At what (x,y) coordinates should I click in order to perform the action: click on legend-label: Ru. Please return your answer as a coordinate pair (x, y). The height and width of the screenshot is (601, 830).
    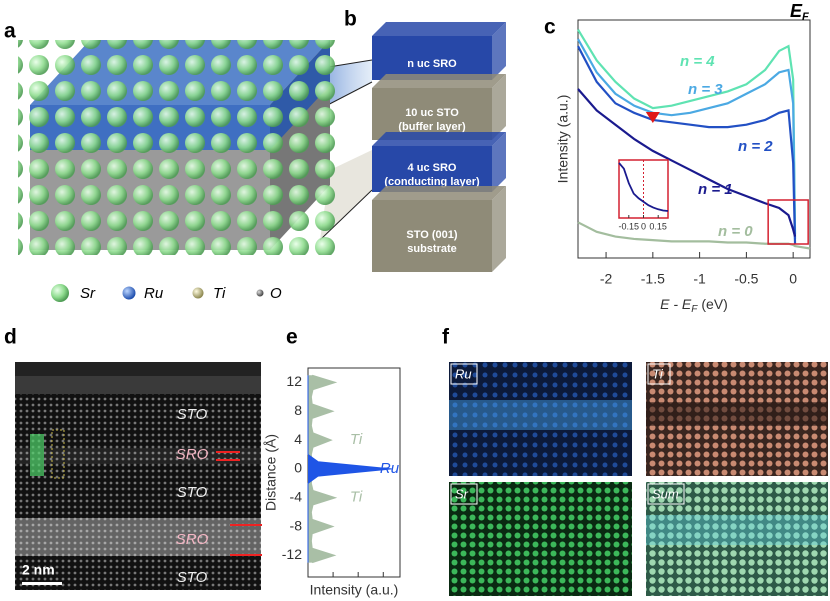
    Looking at the image, I should click on (154, 293).